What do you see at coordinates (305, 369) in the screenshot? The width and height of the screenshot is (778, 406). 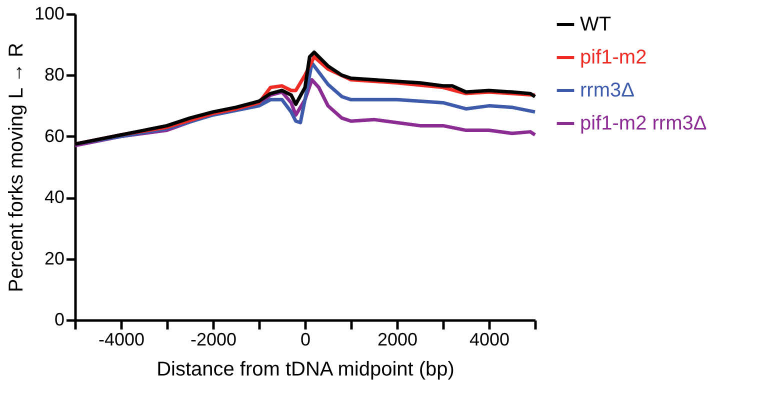 I see `x-axis-title: Distance from tDNA midpoint (bp)` at bounding box center [305, 369].